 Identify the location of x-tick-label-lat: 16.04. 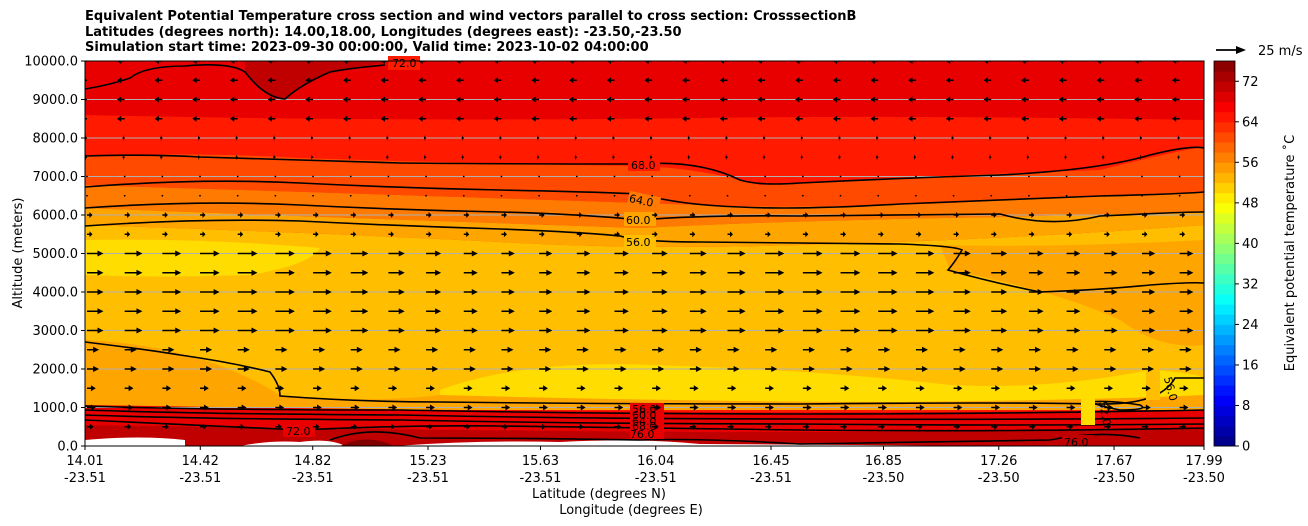
(655, 461).